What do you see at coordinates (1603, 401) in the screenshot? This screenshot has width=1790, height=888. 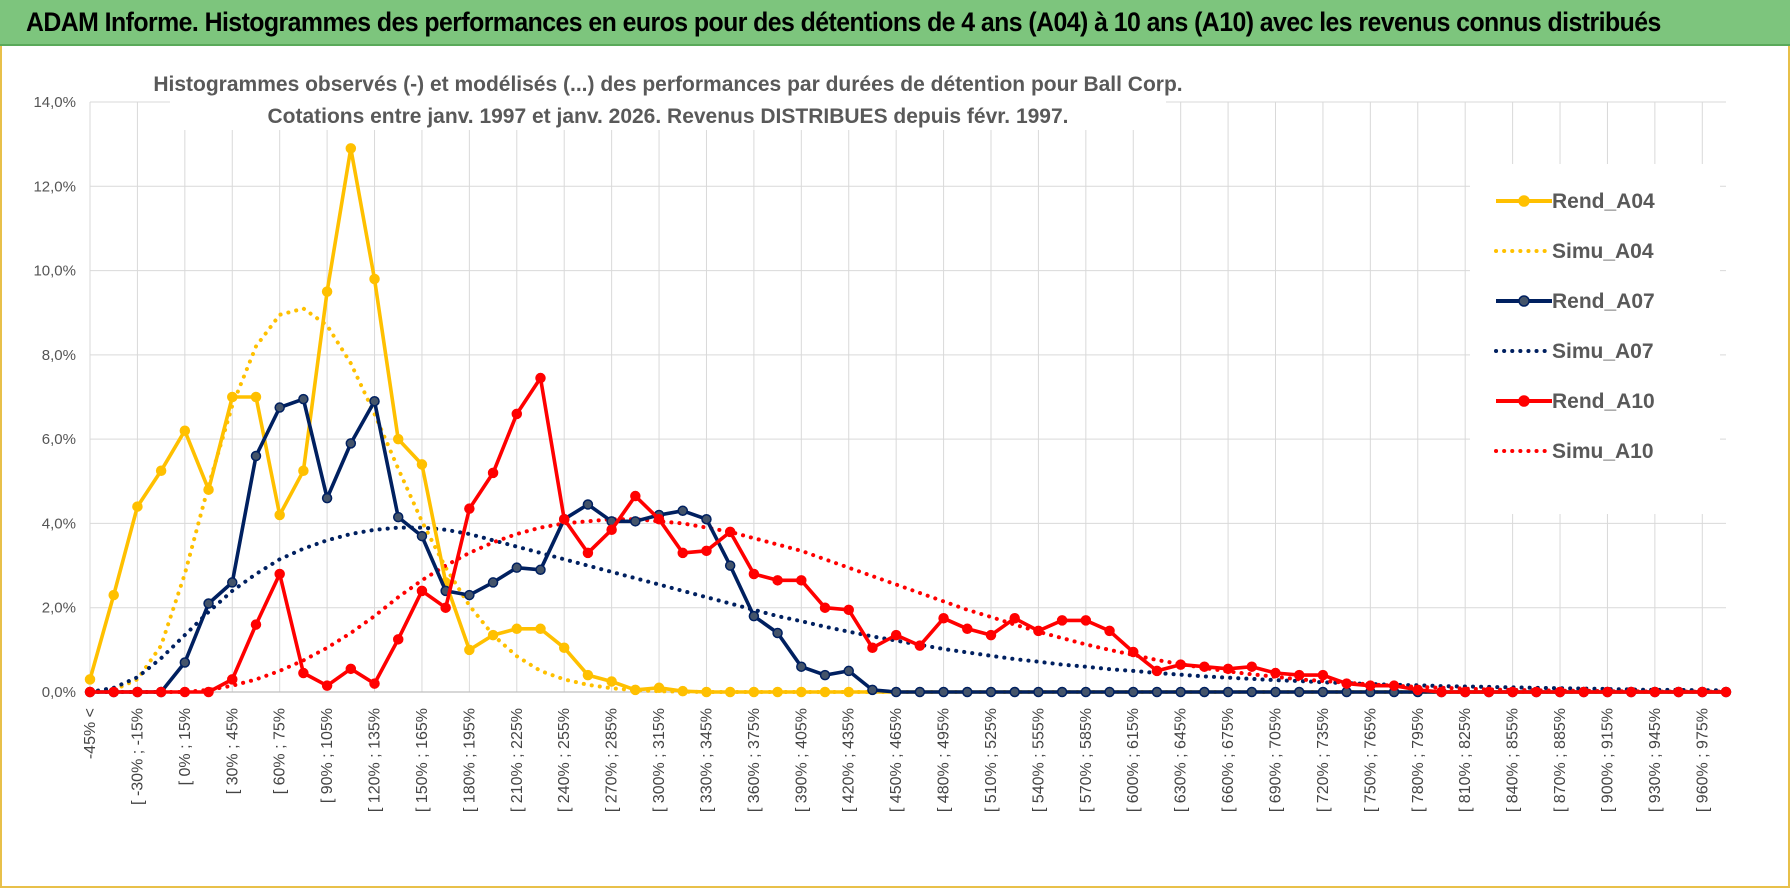 I see `legend-label: Rend_A10` at bounding box center [1603, 401].